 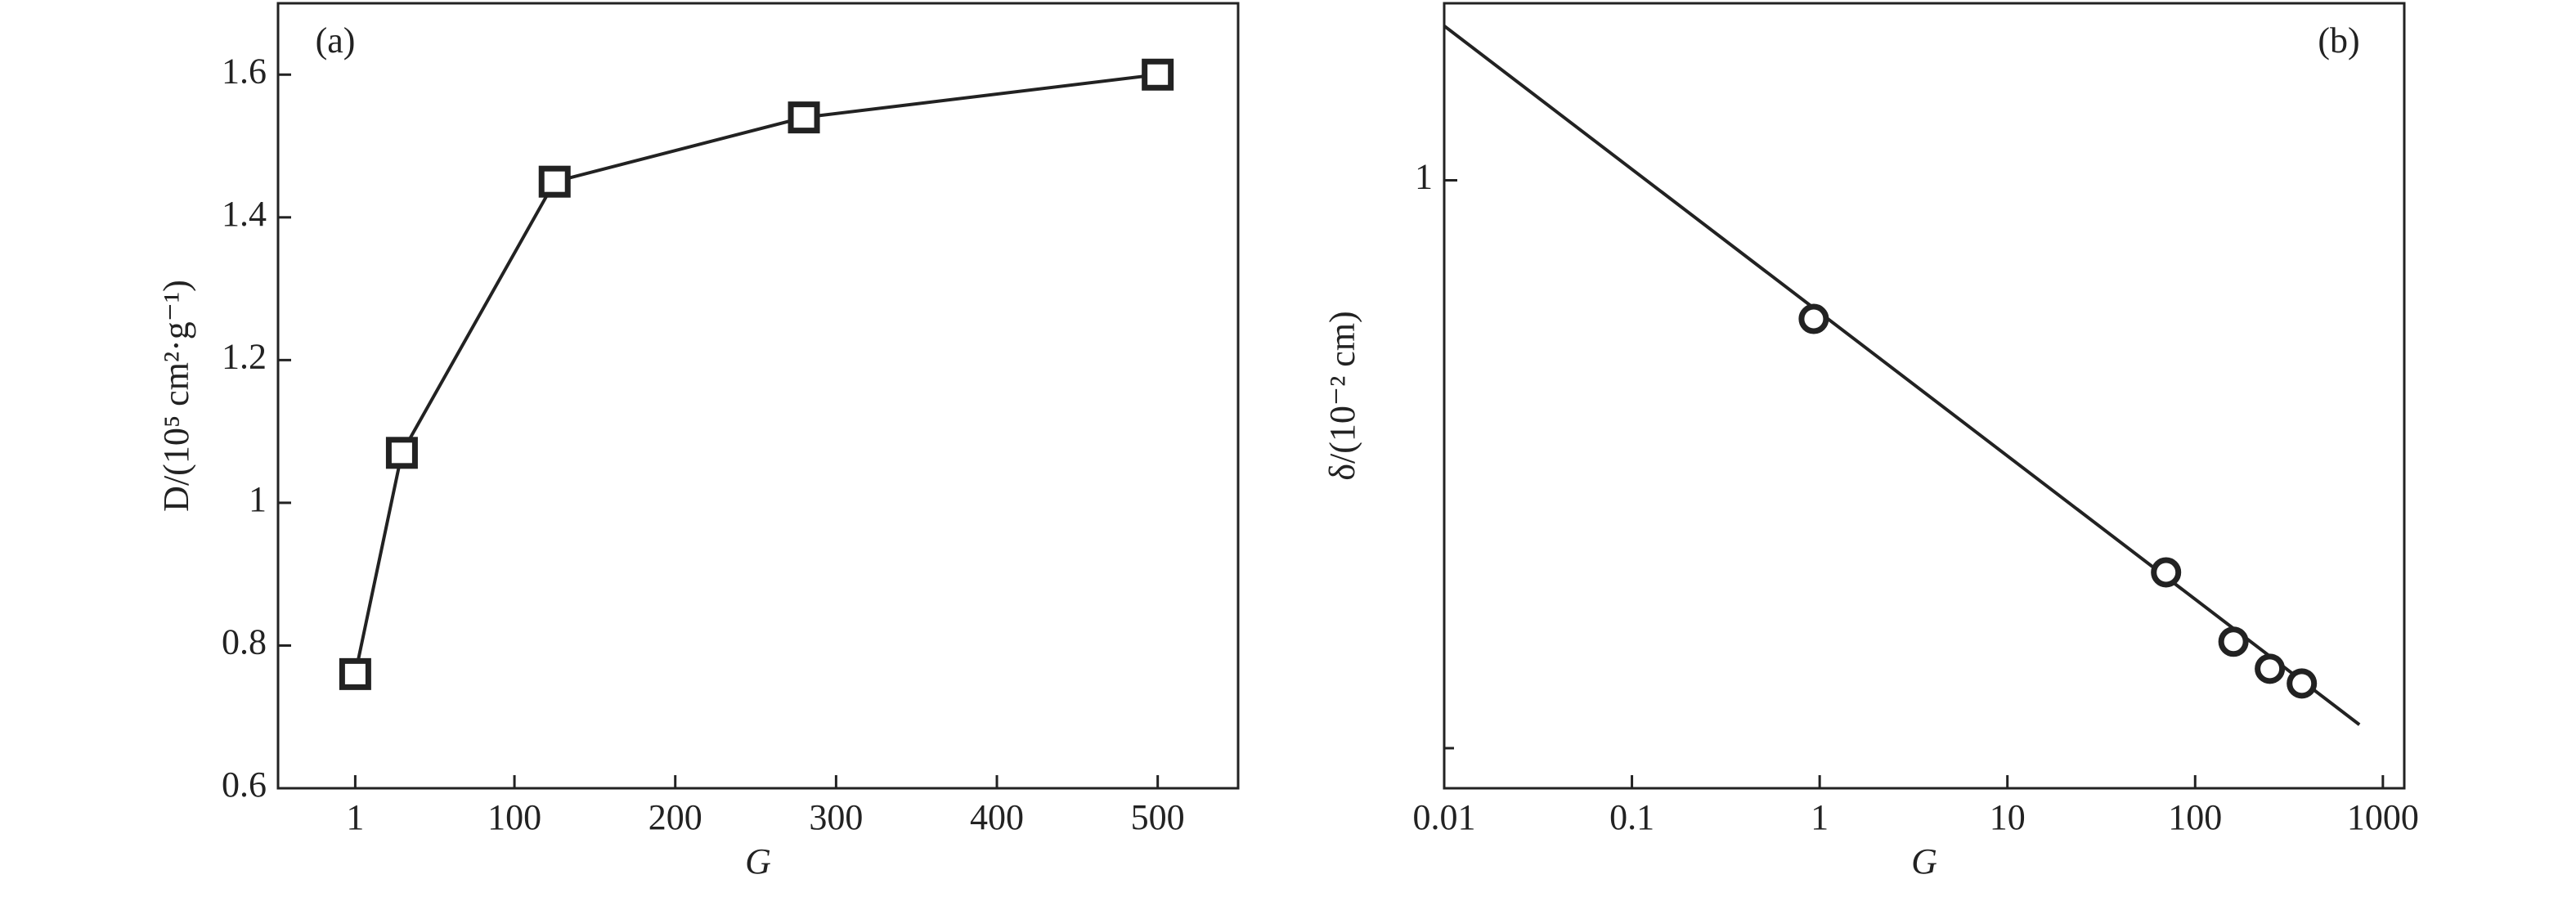 What do you see at coordinates (2008, 817) in the screenshot?
I see `x-tick-label: 10` at bounding box center [2008, 817].